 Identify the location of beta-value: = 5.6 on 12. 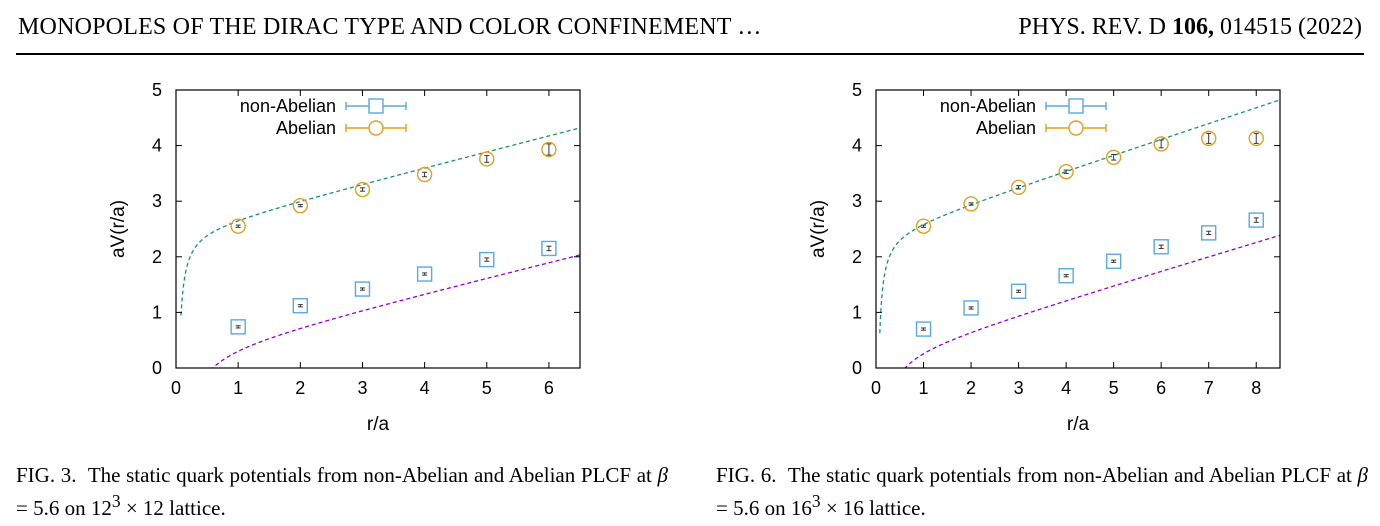
(64, 508).